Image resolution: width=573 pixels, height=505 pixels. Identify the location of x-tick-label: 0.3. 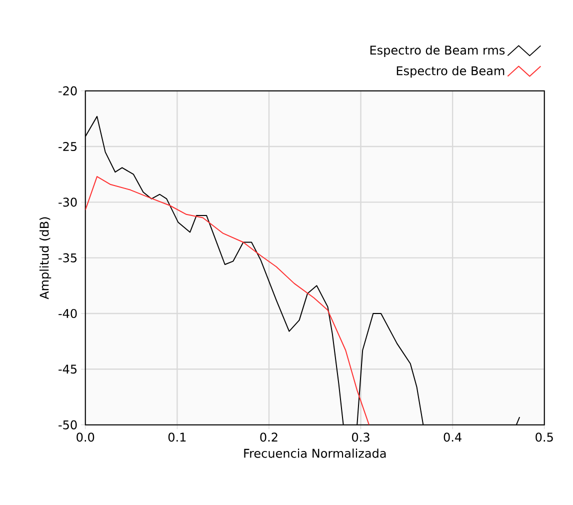
(361, 437).